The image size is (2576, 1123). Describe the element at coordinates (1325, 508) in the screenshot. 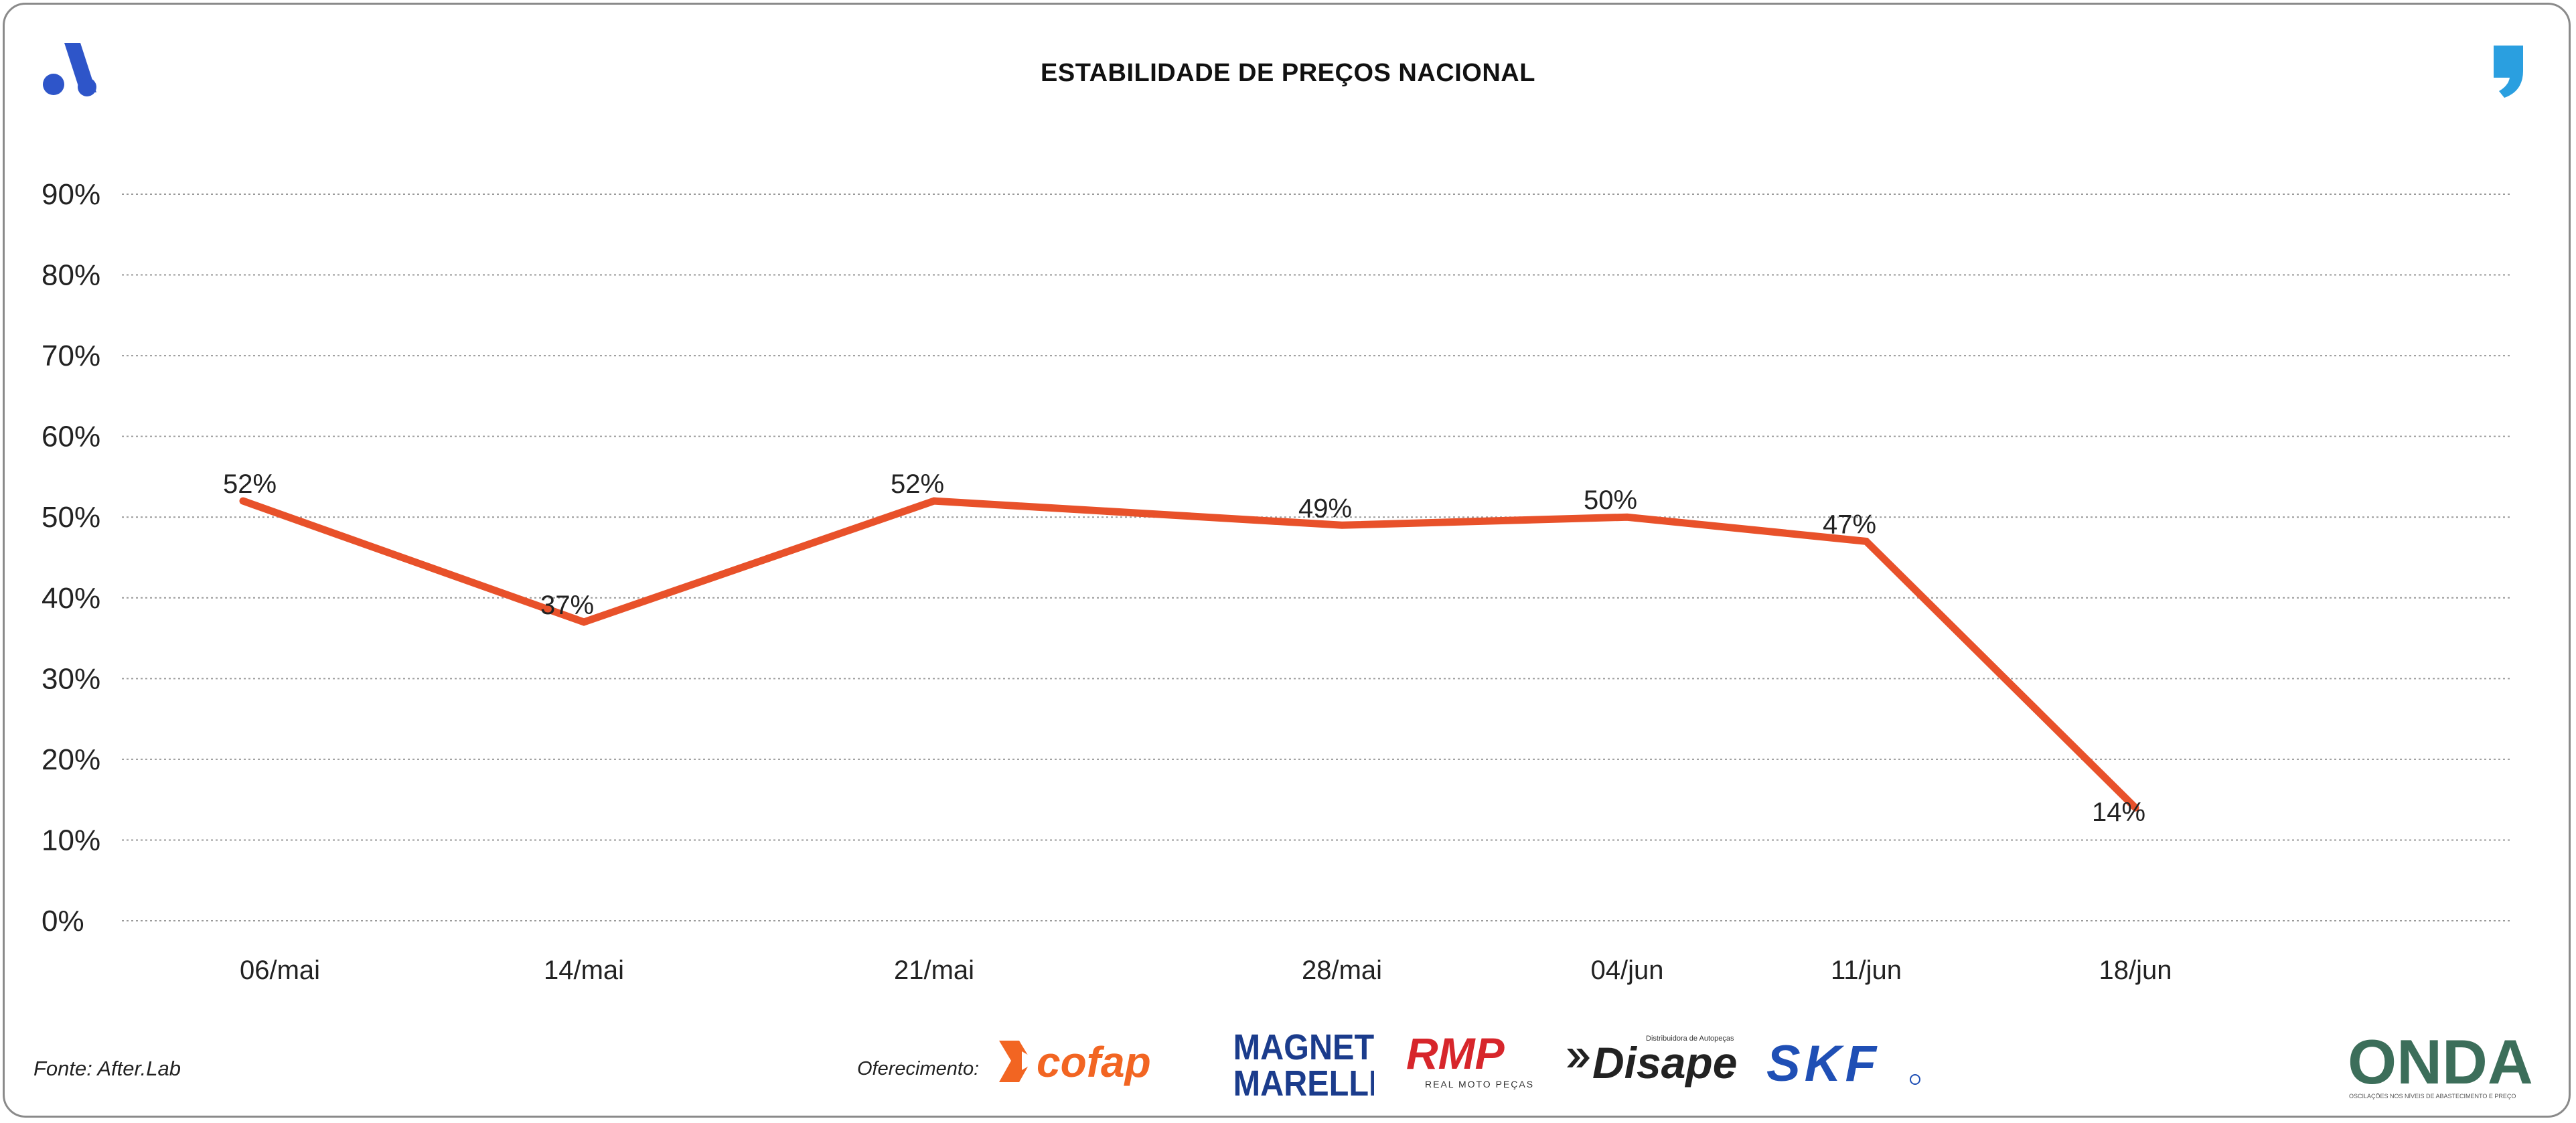

I see `data-label: 49%` at that location.